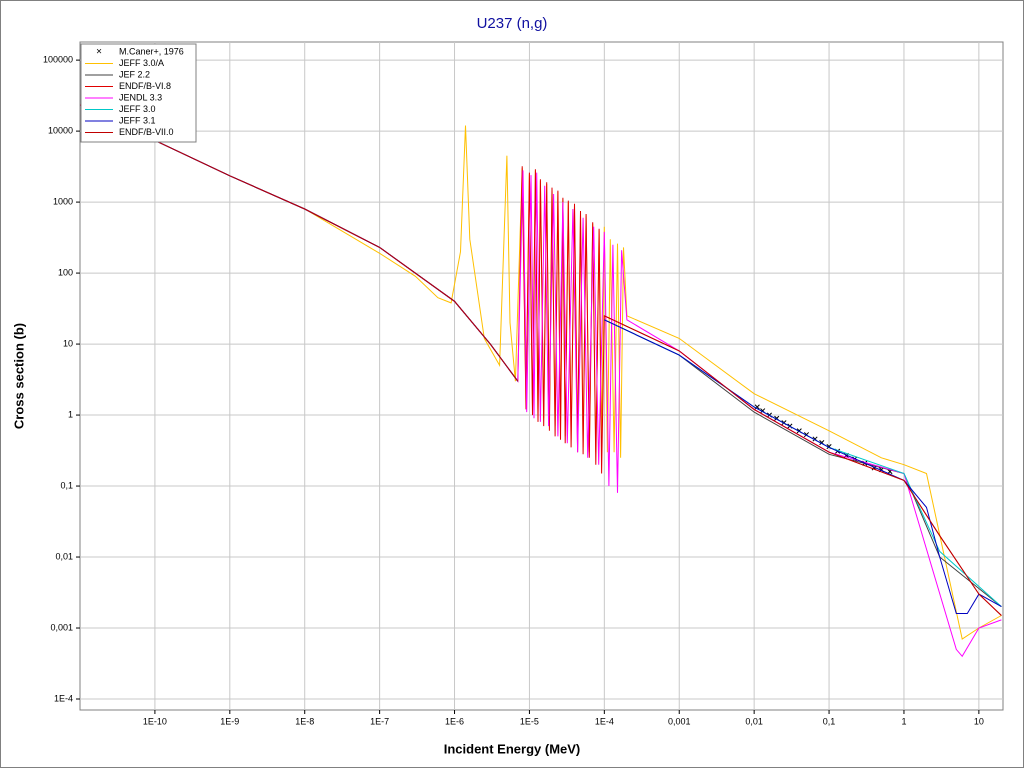 Image resolution: width=1024 pixels, height=768 pixels. What do you see at coordinates (229, 721) in the screenshot?
I see `x-tick-label: 1E-9` at bounding box center [229, 721].